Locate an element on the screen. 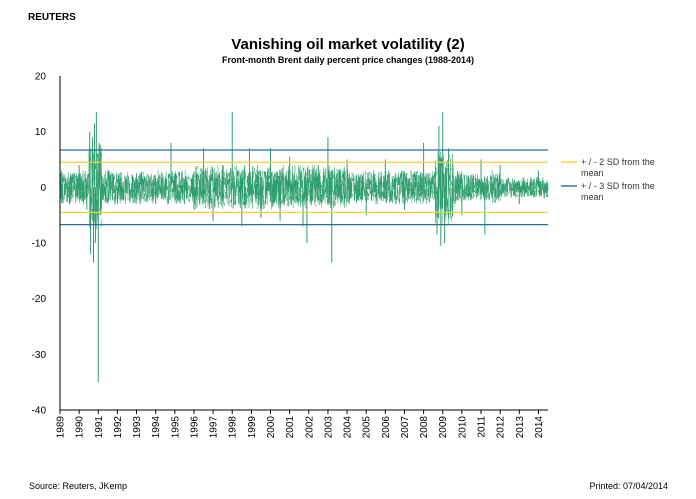 This screenshot has width=696, height=499. x-tick-label: 1990 is located at coordinates (80, 427).